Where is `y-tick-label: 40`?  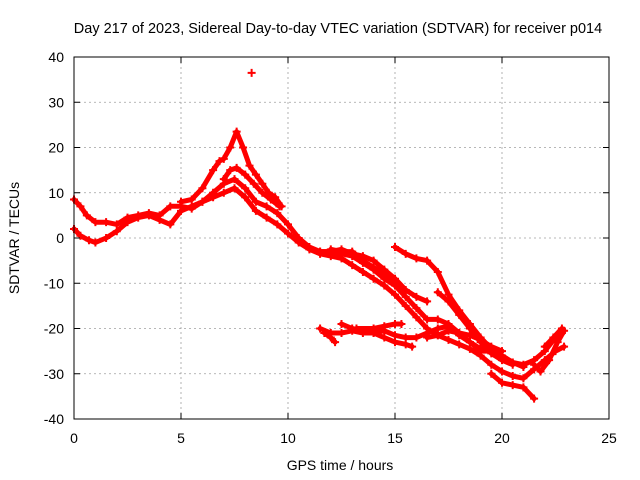
y-tick-label: 40 is located at coordinates (56, 57).